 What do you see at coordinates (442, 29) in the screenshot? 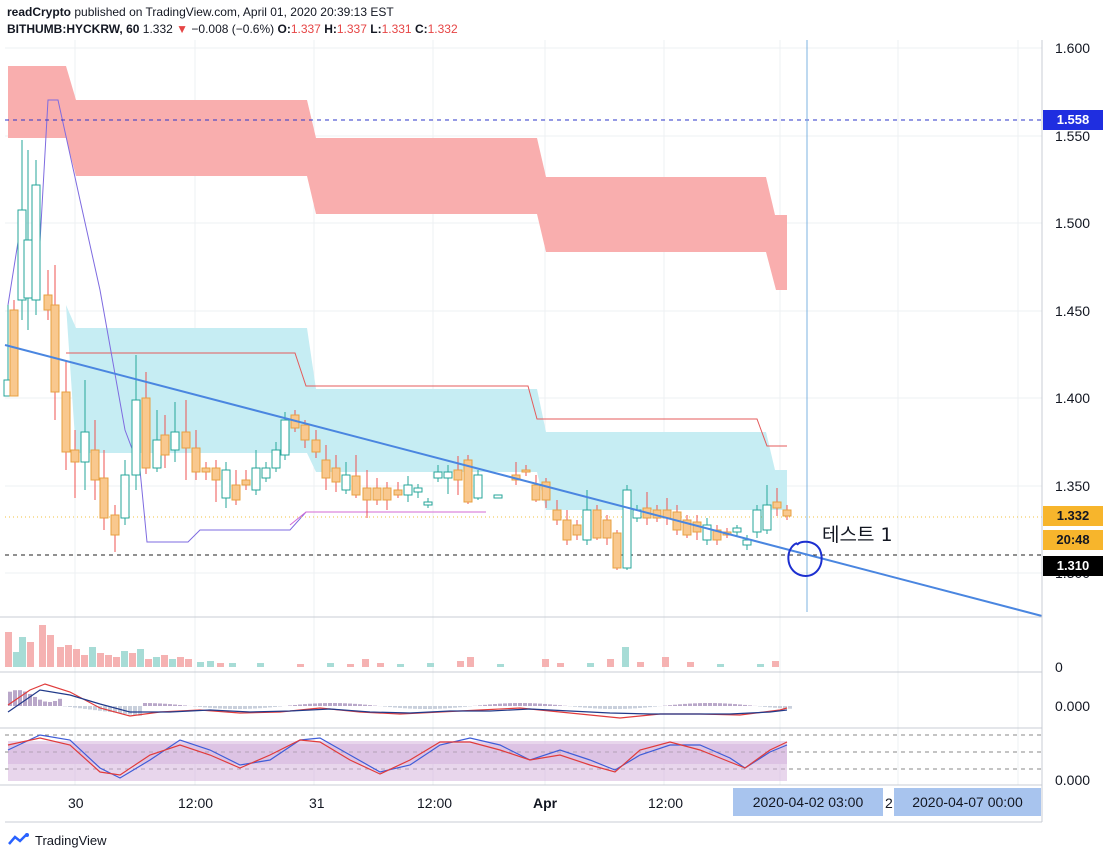
I see `close-value: 1.332` at bounding box center [442, 29].